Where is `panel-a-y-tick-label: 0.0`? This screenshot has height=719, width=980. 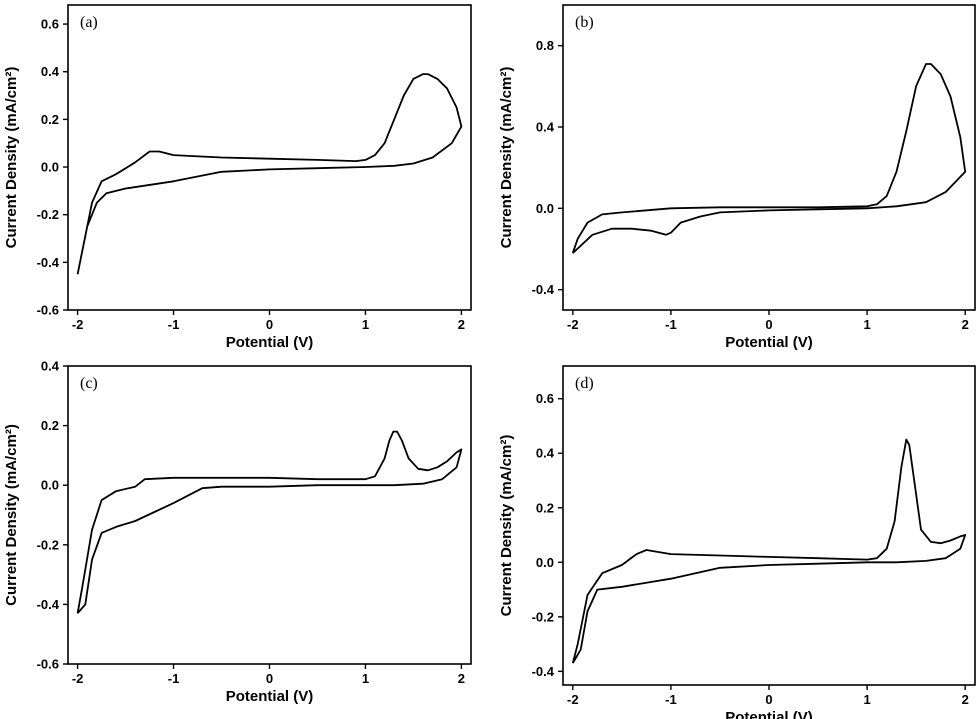 panel-a-y-tick-label: 0.0 is located at coordinates (50, 167).